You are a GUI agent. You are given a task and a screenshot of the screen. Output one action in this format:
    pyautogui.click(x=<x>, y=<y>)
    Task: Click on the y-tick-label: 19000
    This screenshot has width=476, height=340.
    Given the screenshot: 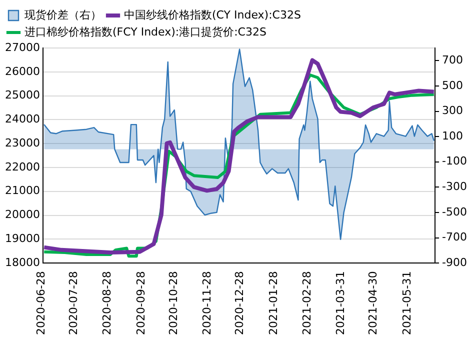 What is the action you would take?
    pyautogui.click(x=22, y=239)
    